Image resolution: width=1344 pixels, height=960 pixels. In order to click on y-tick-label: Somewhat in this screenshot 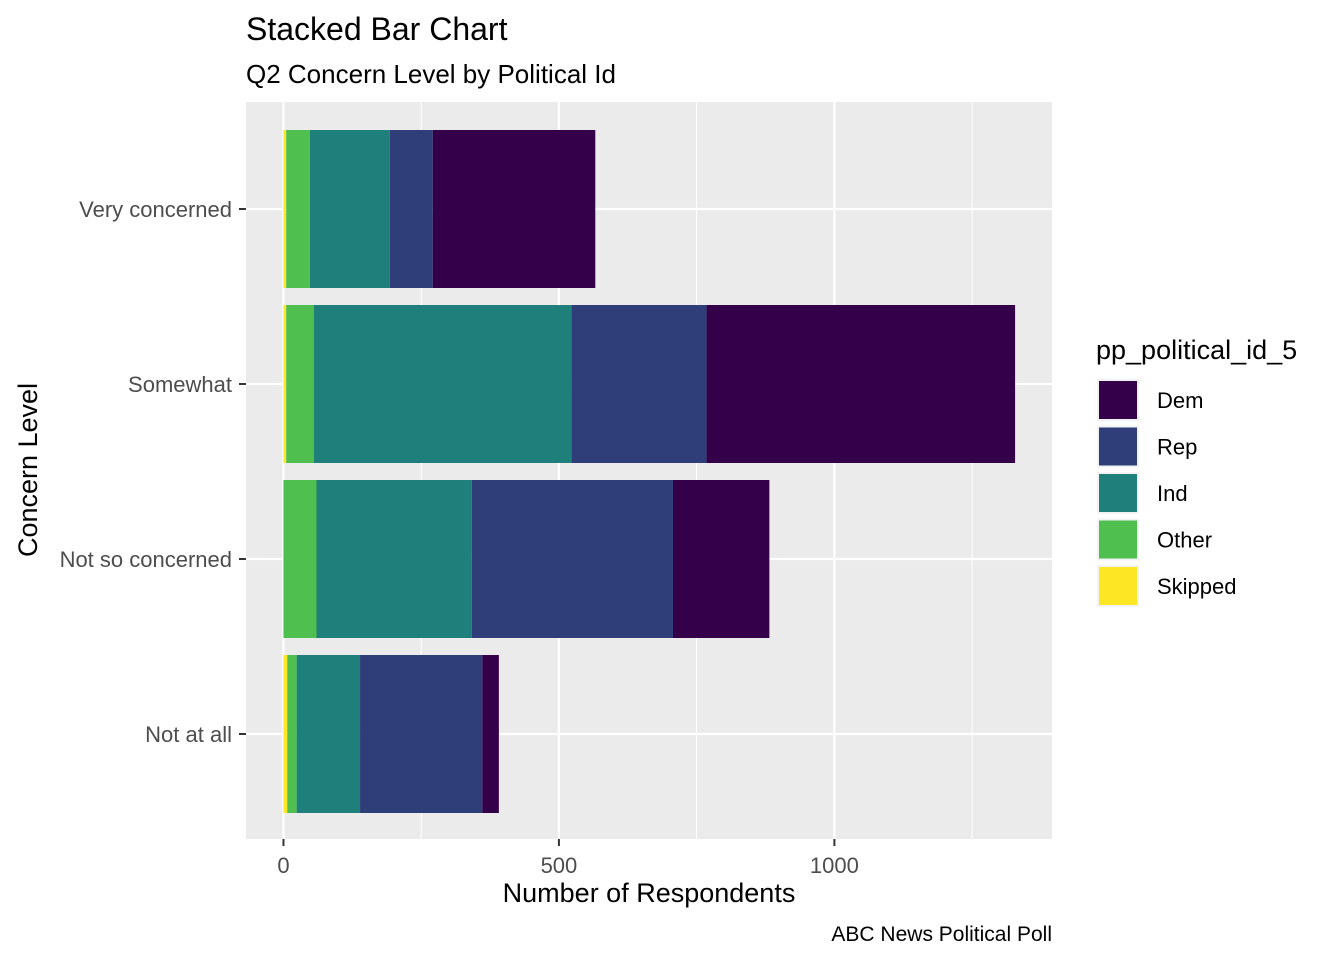, I will do `click(180, 384)`.